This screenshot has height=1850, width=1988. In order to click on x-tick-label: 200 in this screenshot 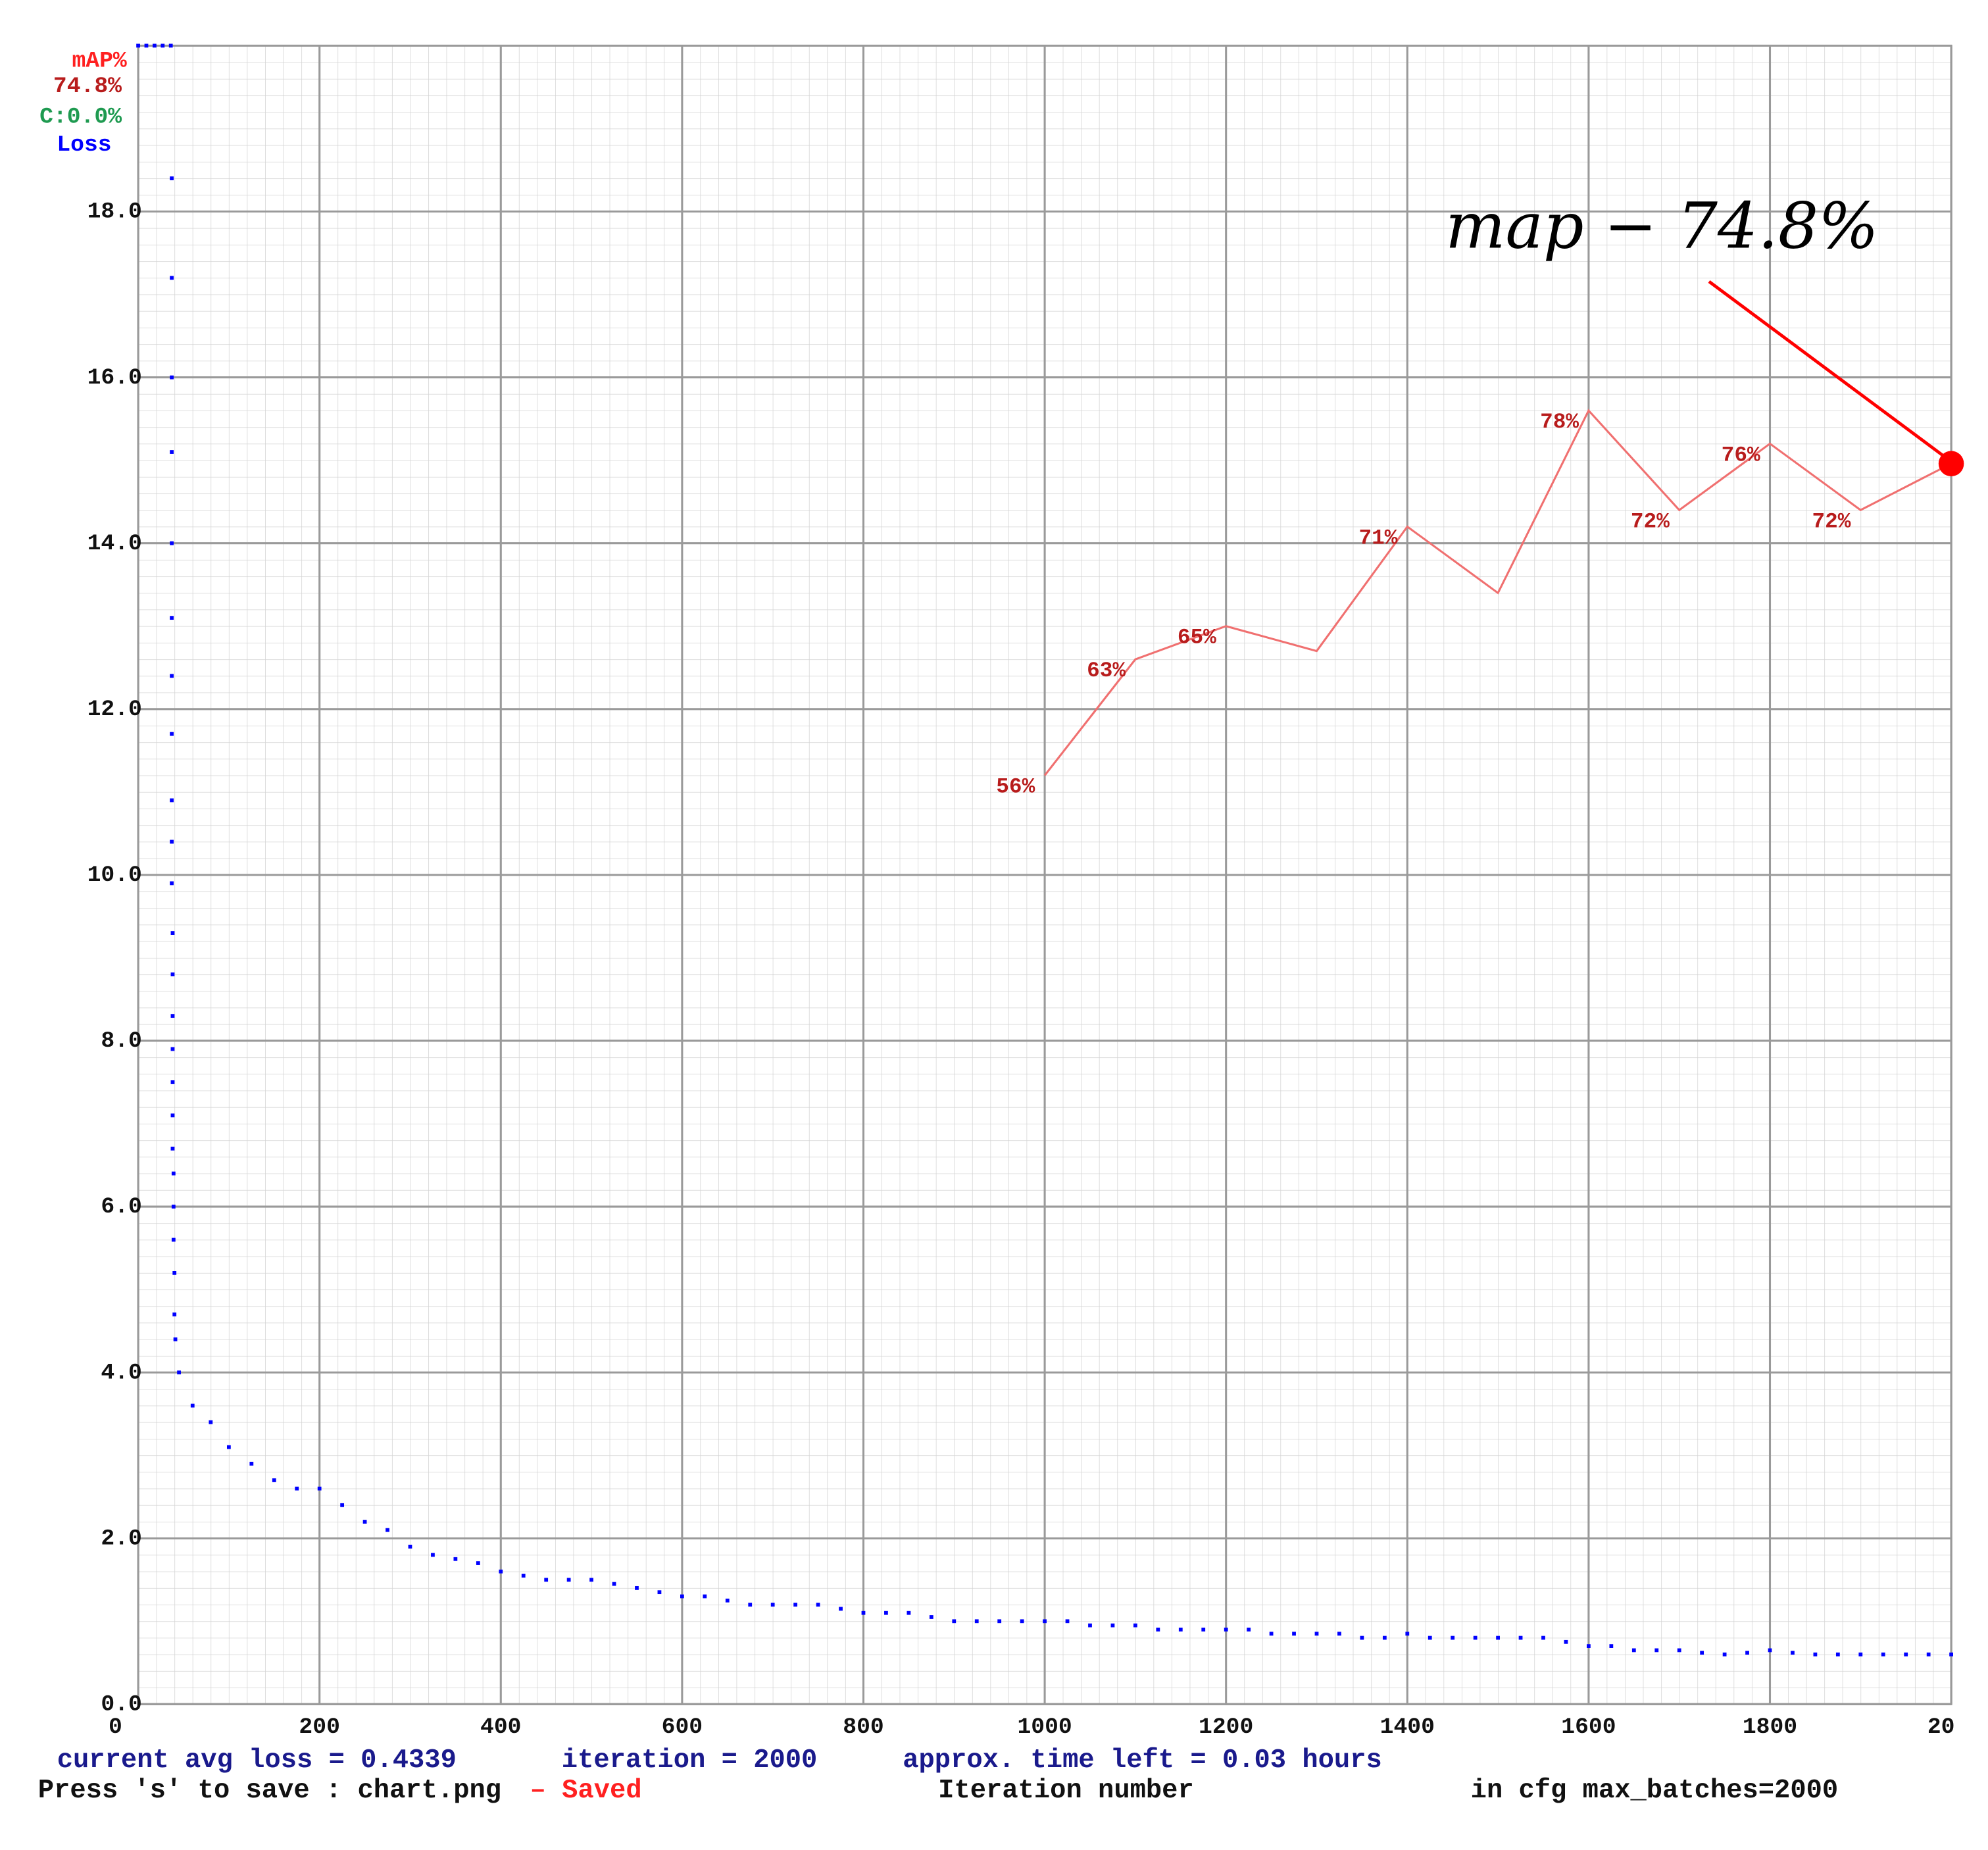, I will do `click(319, 1727)`.